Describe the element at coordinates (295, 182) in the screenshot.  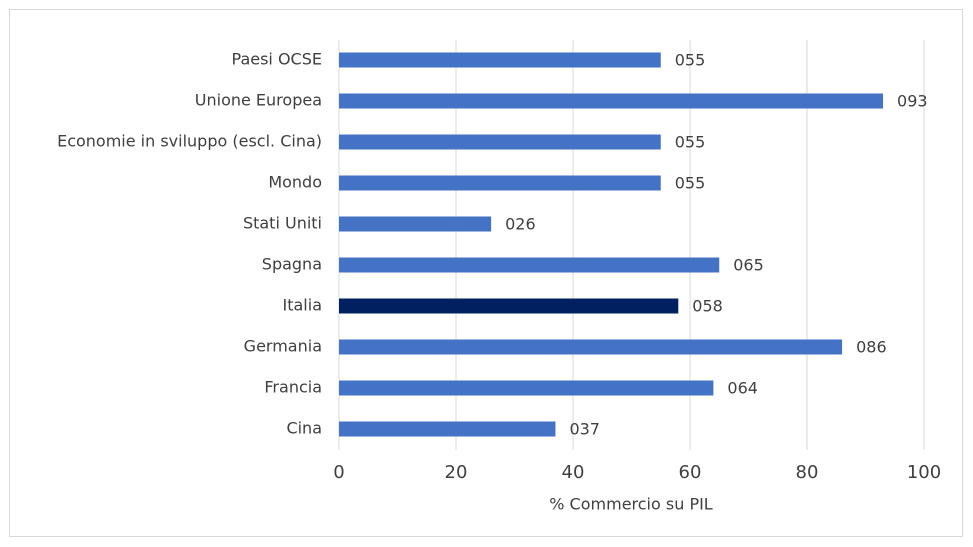
I see `y-tick-label: Mondo` at that location.